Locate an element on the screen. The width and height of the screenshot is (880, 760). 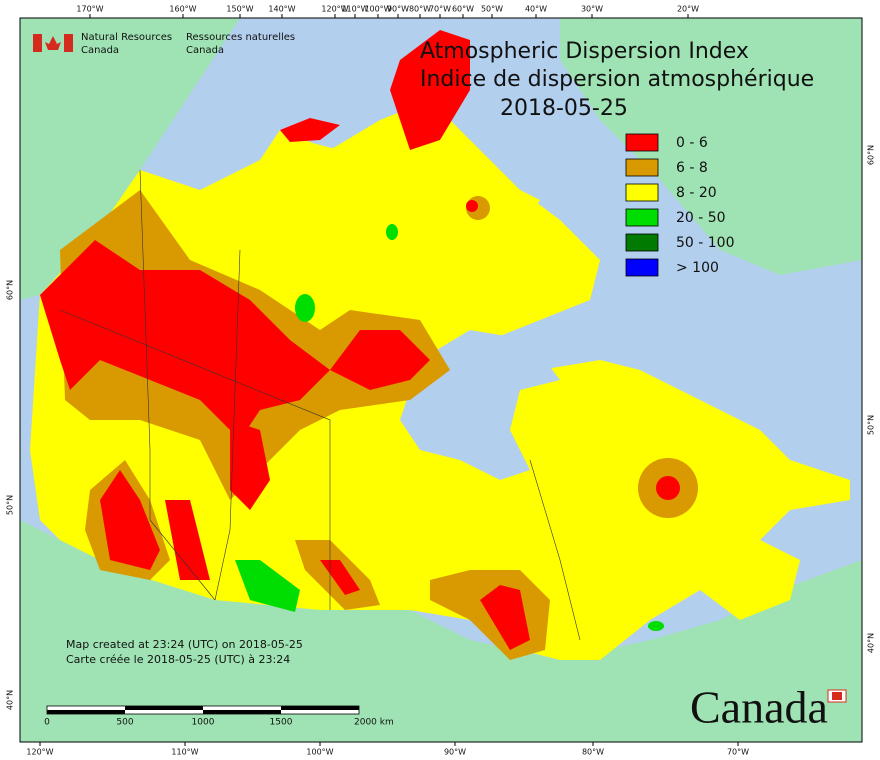
wordmark-flag-leaf is located at coordinates (837, 696).